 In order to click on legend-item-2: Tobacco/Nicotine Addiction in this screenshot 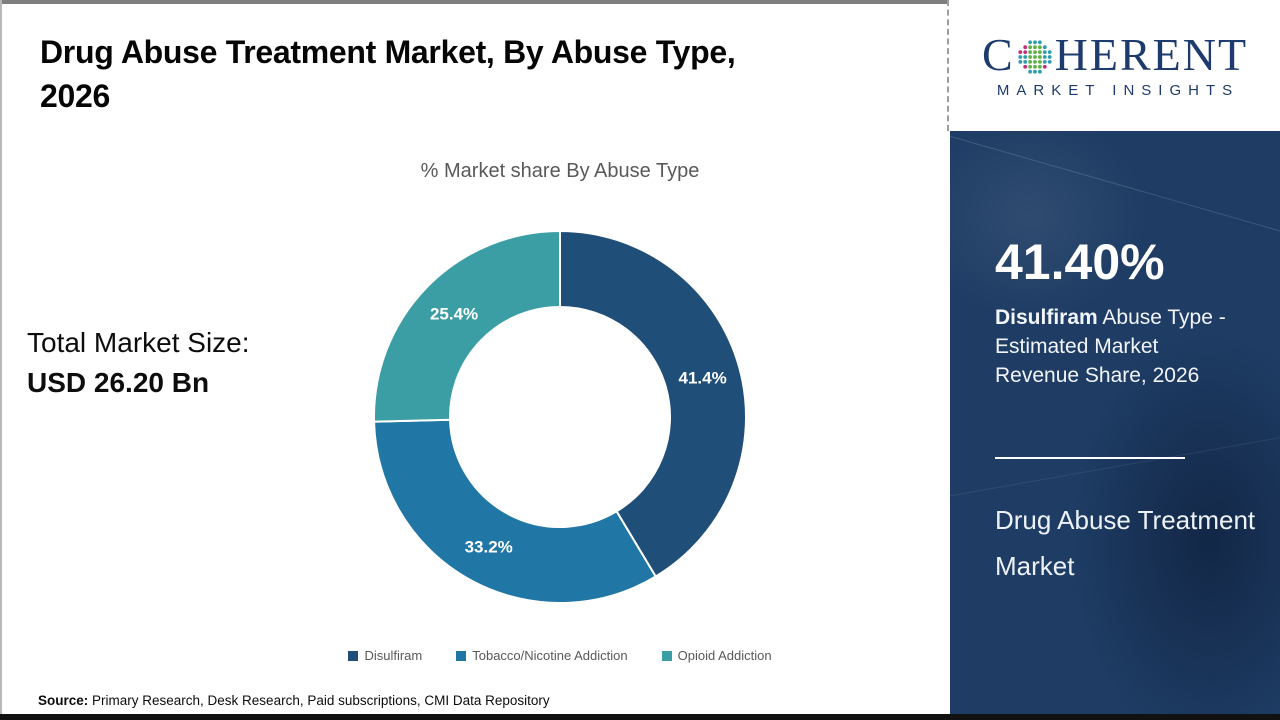, I will do `click(542, 655)`.